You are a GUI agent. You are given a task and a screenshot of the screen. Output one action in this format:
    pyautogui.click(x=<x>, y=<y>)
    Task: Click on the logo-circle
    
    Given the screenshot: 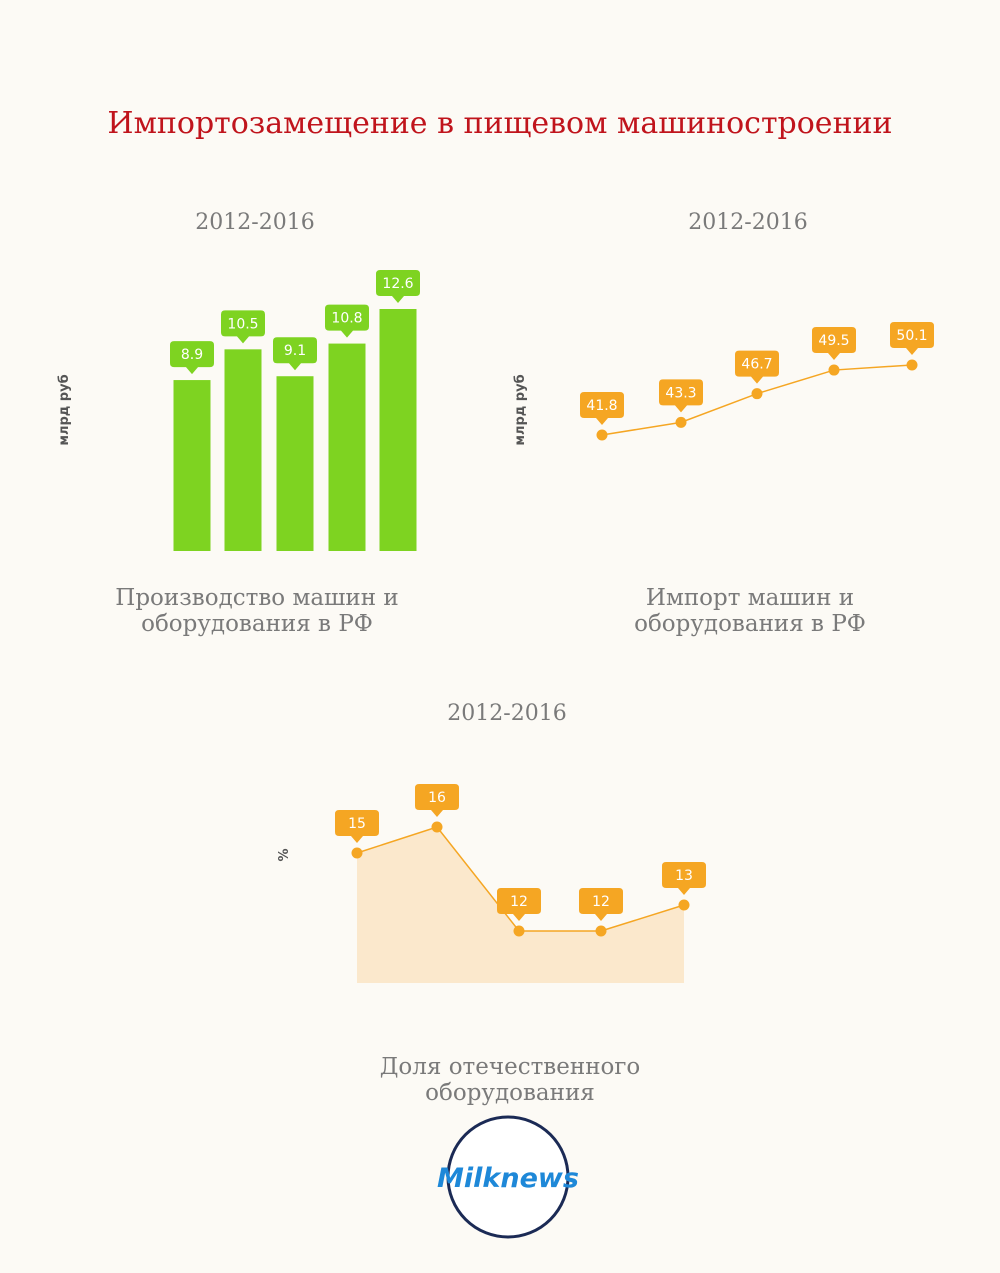 What is the action you would take?
    pyautogui.click(x=508, y=1177)
    